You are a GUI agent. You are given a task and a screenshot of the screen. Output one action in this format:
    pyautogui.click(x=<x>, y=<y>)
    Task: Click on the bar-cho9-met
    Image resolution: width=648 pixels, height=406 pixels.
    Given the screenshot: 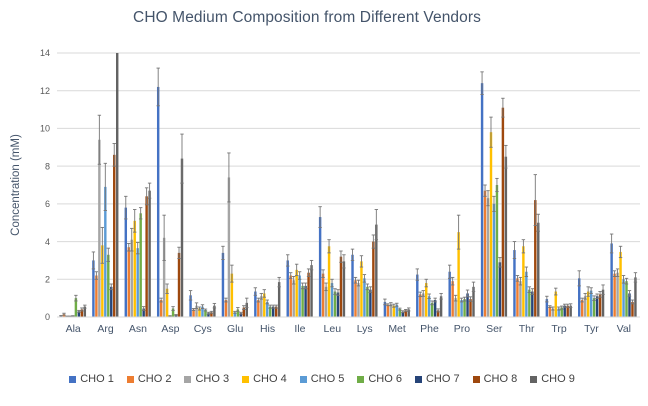 What is the action you would take?
    pyautogui.click(x=408, y=313)
    